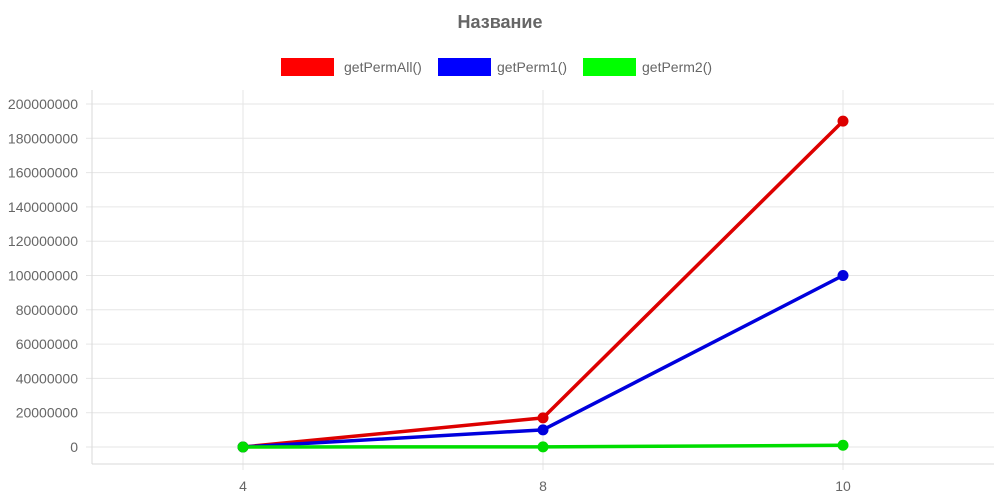 This screenshot has height=500, width=1000. Describe the element at coordinates (47, 413) in the screenshot. I see `y-tick-label: 20000000` at that location.